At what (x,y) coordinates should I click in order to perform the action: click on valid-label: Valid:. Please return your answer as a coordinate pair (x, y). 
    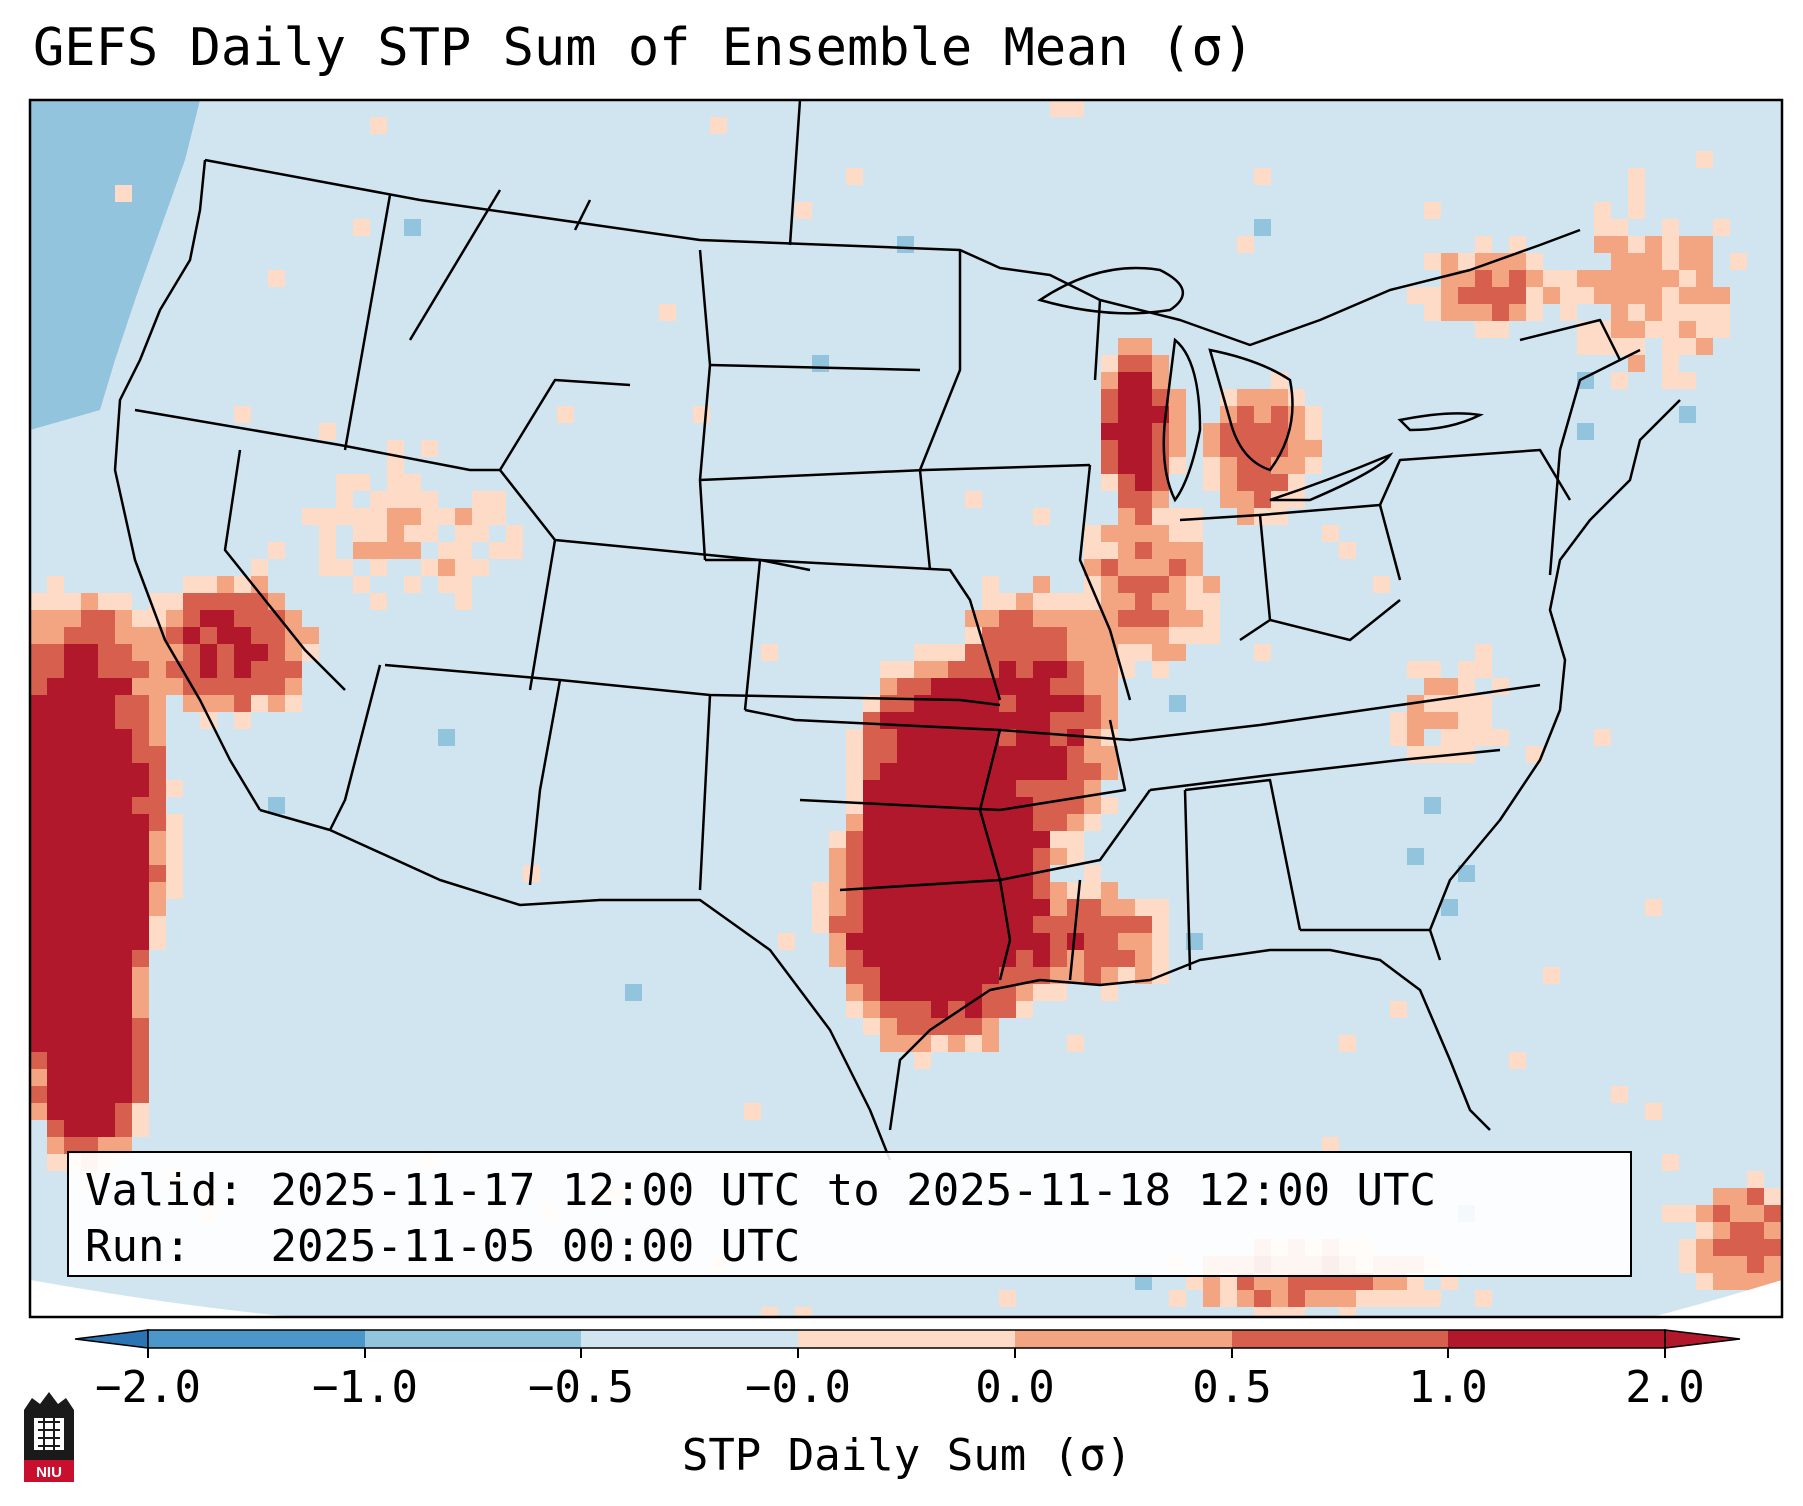
    Looking at the image, I should click on (164, 1190).